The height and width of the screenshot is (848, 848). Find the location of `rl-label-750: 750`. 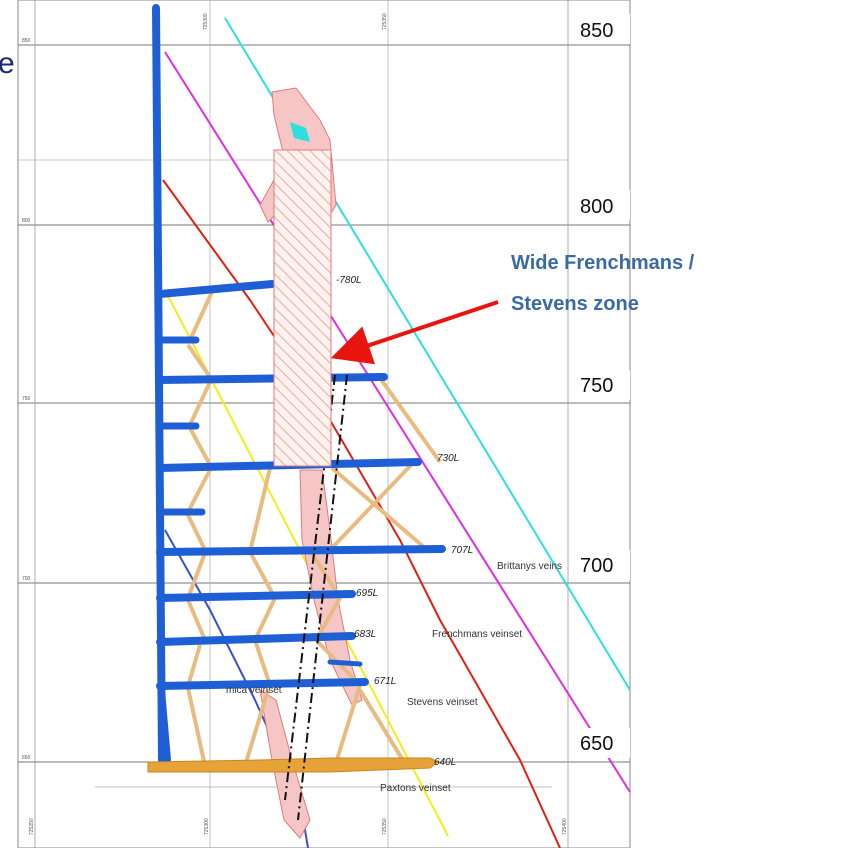

rl-label-750: 750 is located at coordinates (596, 386).